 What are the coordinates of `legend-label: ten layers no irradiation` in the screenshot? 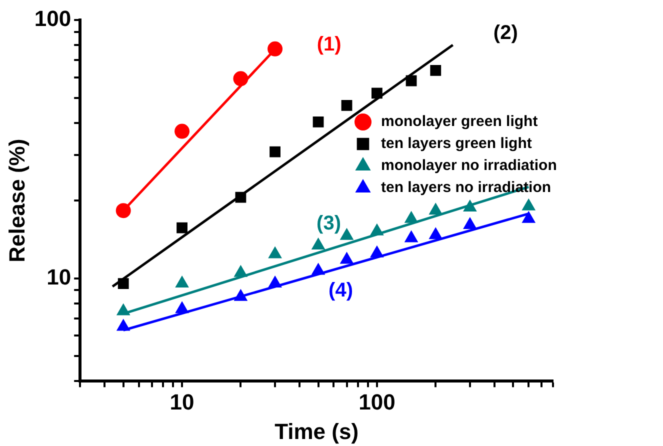 It's located at (466, 187).